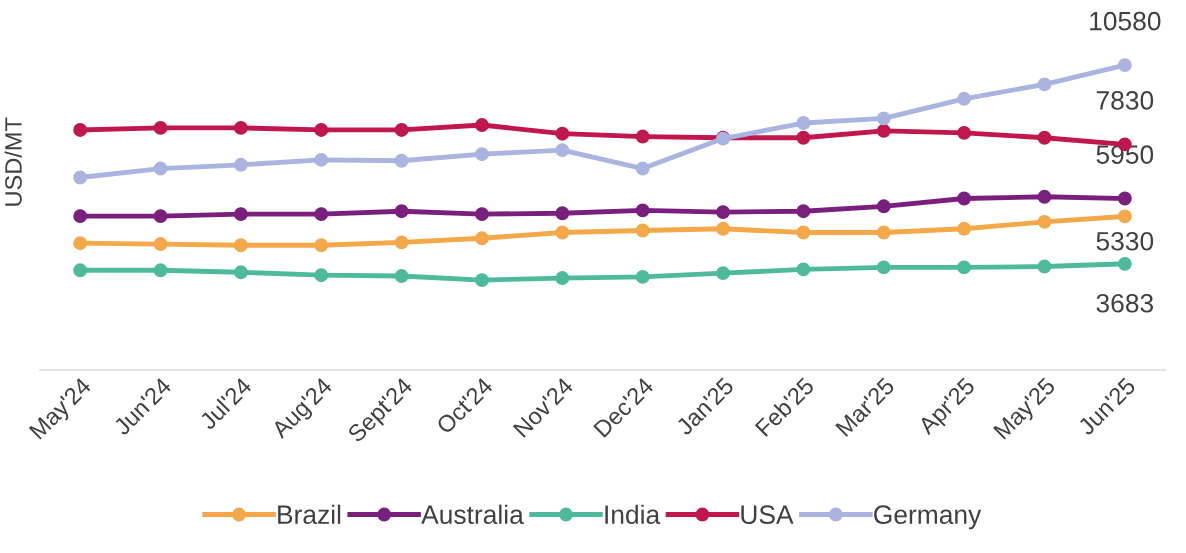 The width and height of the screenshot is (1186, 553). Describe the element at coordinates (767, 515) in the screenshot. I see `legend-label: USA` at that location.